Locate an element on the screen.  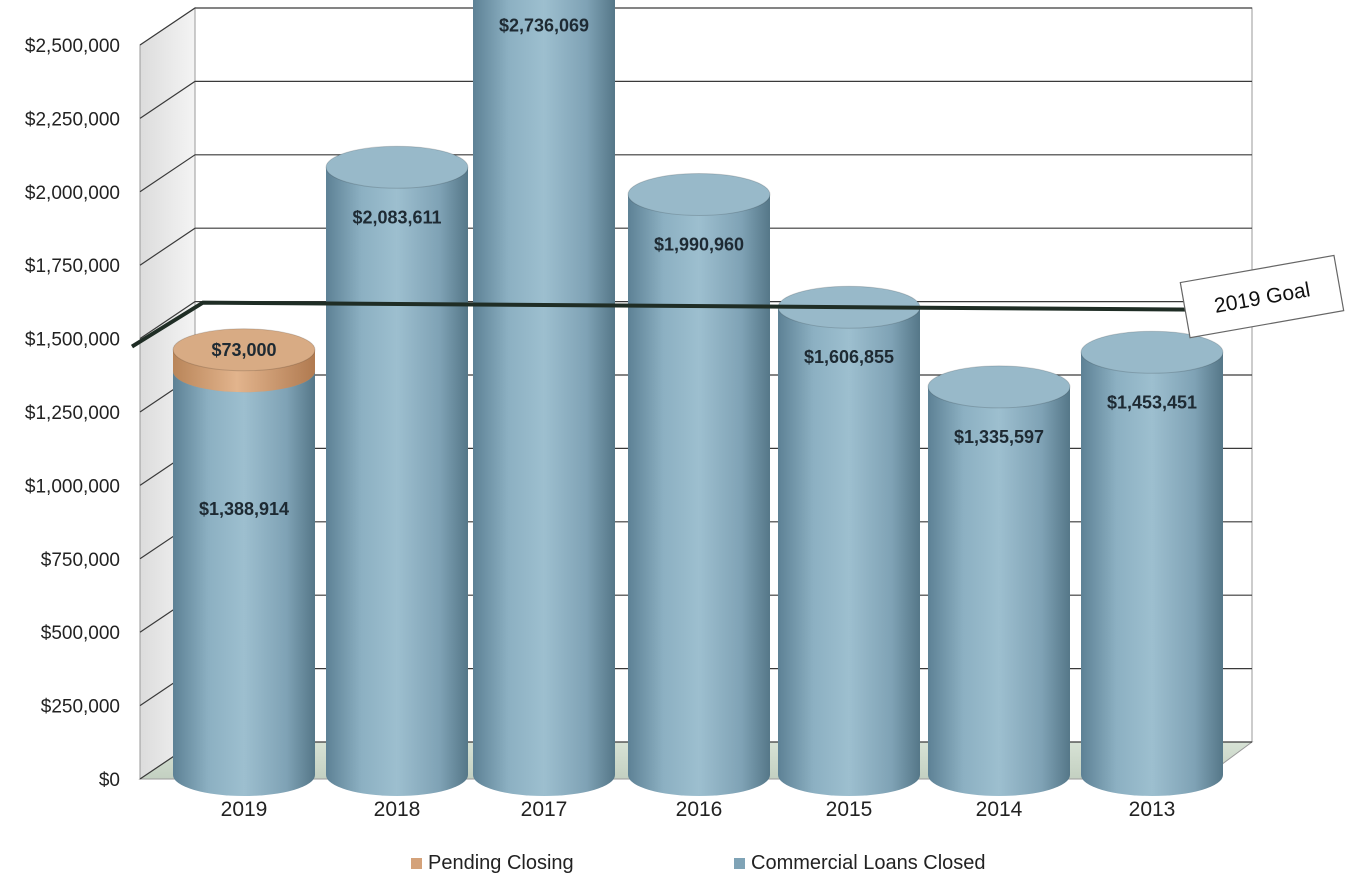
bar-top-commercial-2016 is located at coordinates (699, 194).